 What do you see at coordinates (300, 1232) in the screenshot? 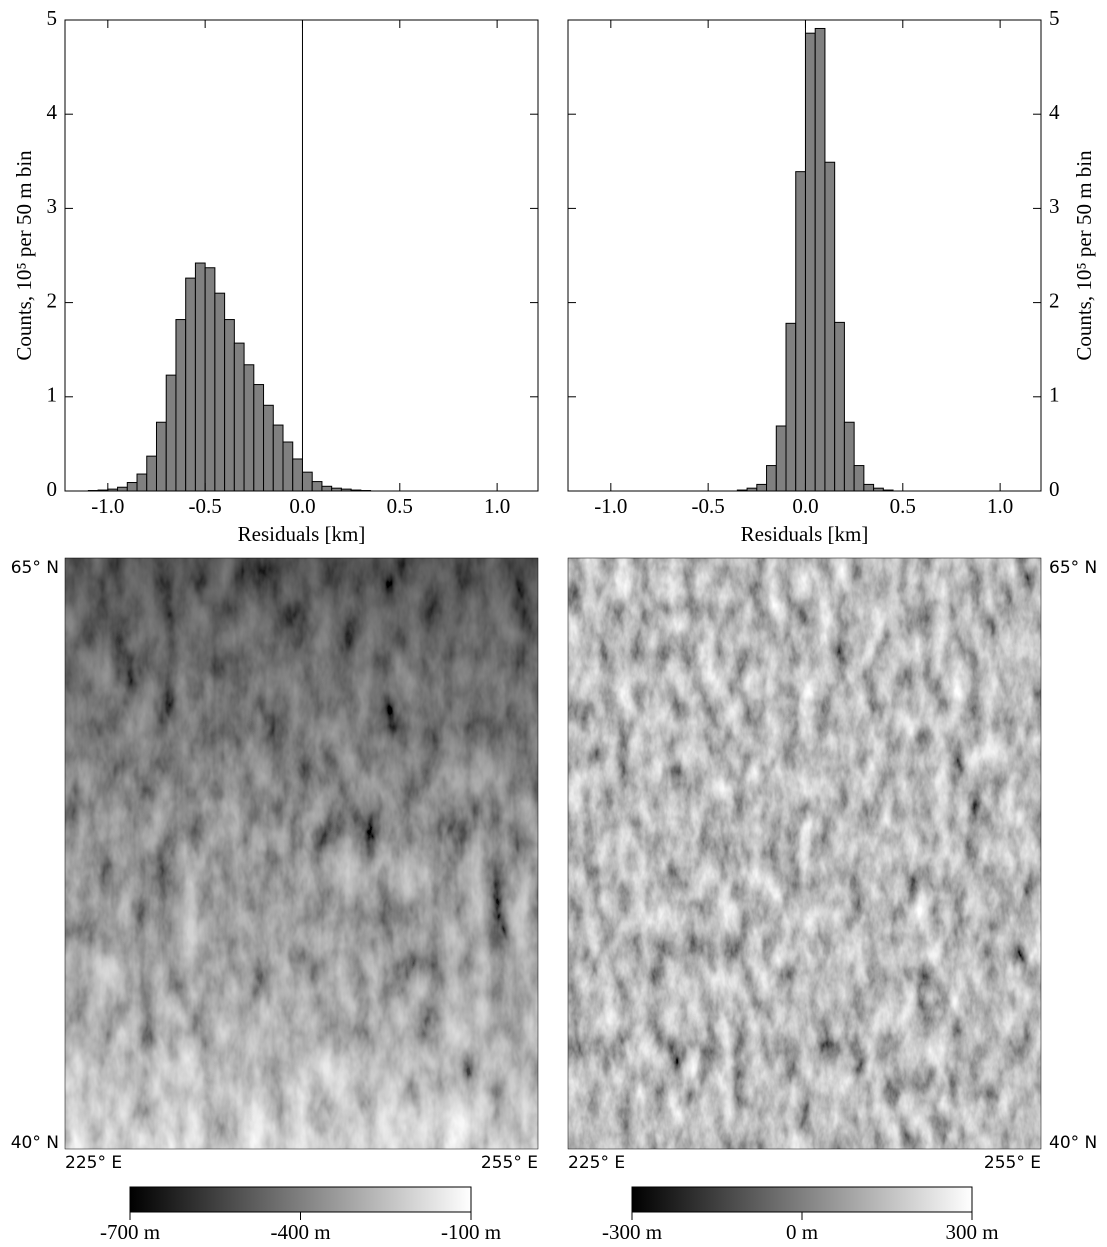
I see `colorbar-tick-label: -400 m` at bounding box center [300, 1232].